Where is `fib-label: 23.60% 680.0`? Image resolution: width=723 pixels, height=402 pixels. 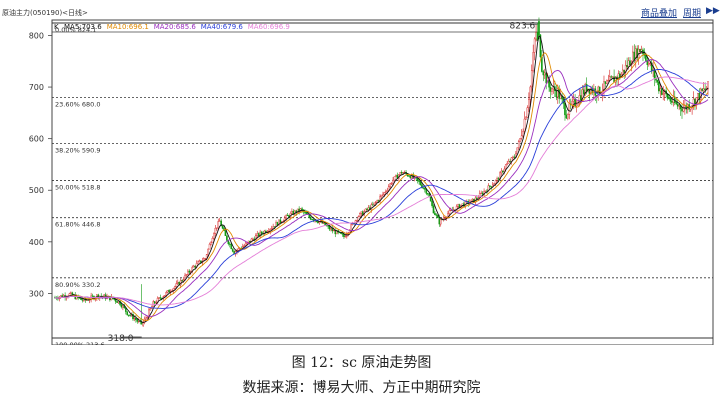 fib-label: 23.60% 680.0 is located at coordinates (77, 104).